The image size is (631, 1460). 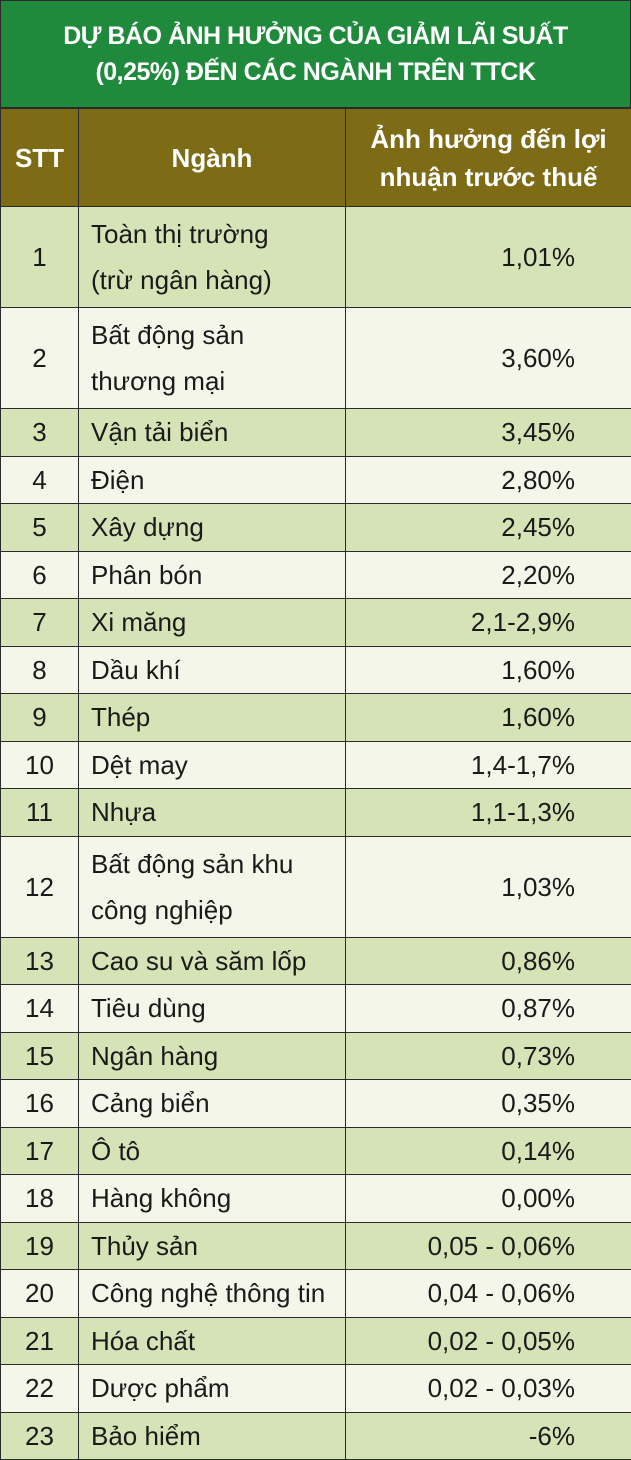 What do you see at coordinates (488, 1294) in the screenshot?
I see `cell: 0,04 - 0,06%` at bounding box center [488, 1294].